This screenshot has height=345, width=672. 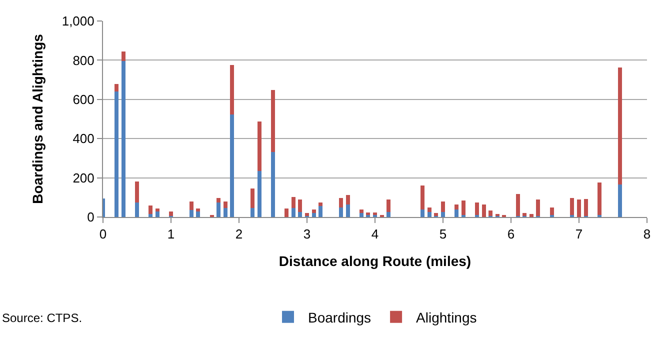 What do you see at coordinates (511, 234) in the screenshot?
I see `x-tick-label: 6` at bounding box center [511, 234].